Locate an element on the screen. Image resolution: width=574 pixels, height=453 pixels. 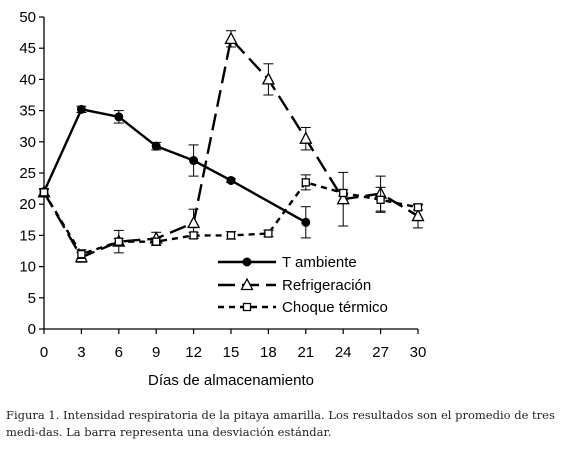
y-tick-label: 10 is located at coordinates (27, 267).